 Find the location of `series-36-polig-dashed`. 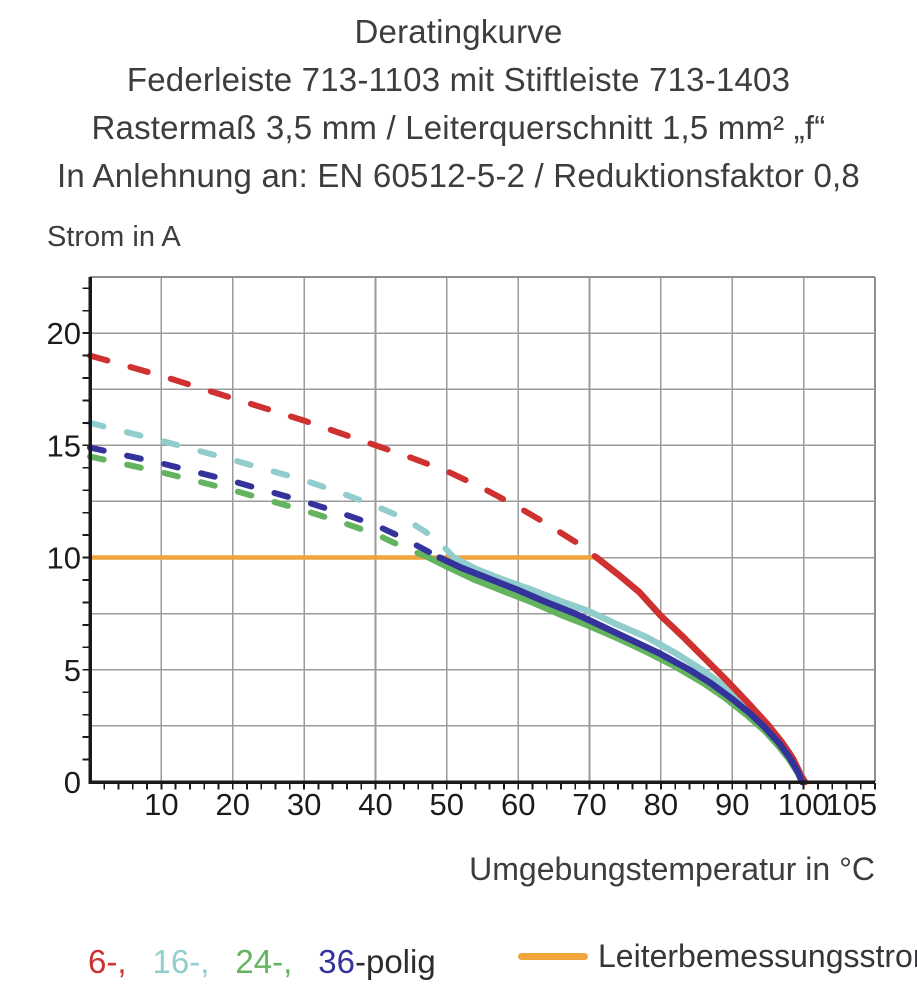

series-36-polig-dashed is located at coordinates (265, 502).